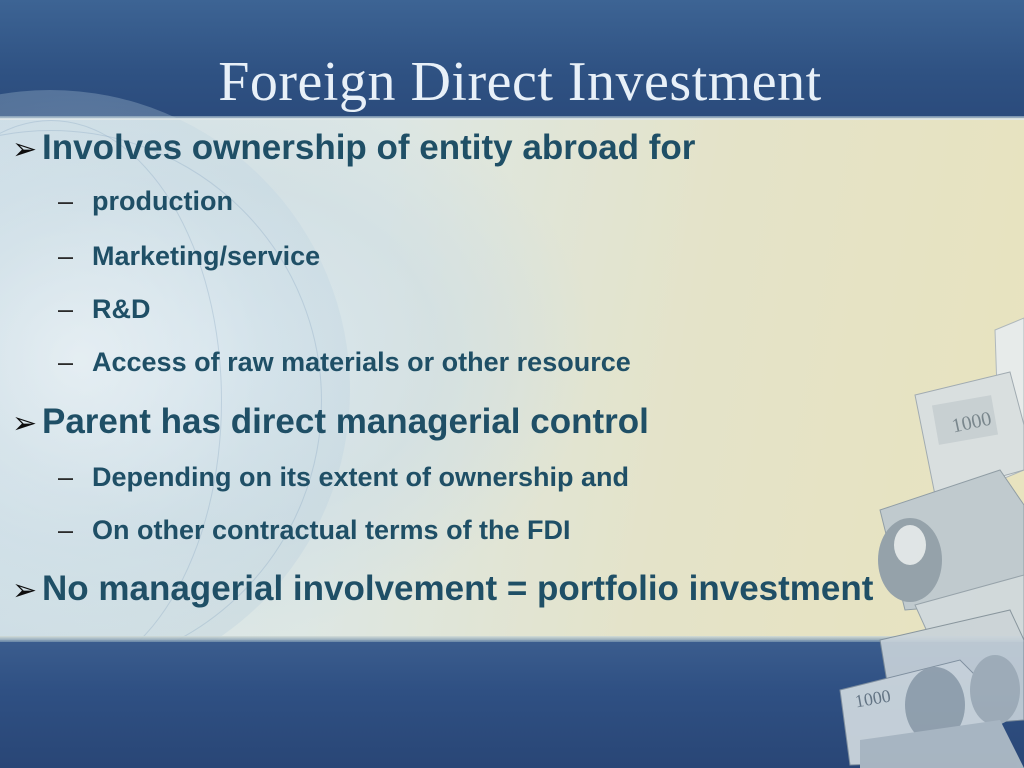  I want to click on bullet-item: ➢ Involves ownership of entity abroad for, so click(353, 148).